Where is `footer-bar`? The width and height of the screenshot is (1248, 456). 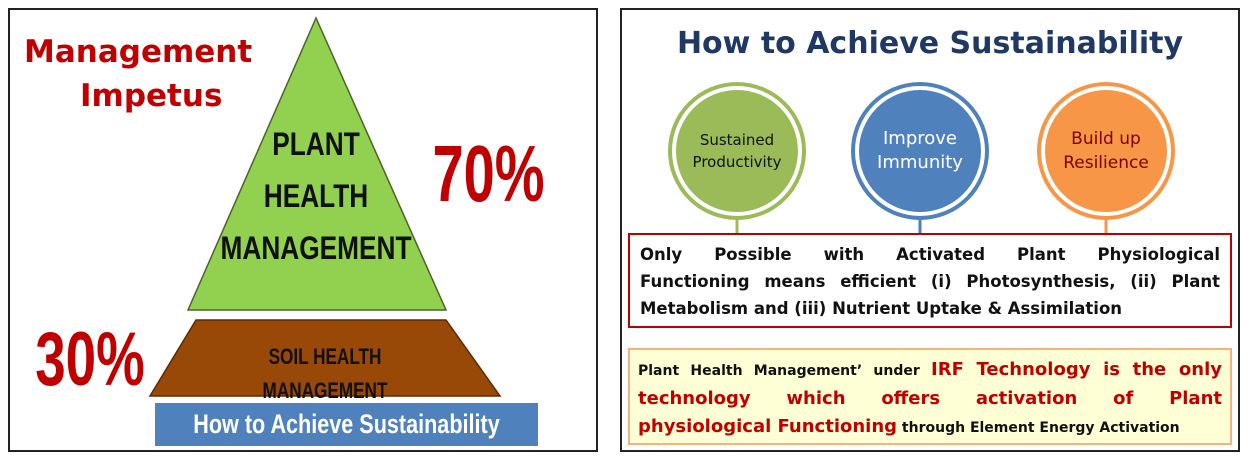 footer-bar is located at coordinates (346, 424).